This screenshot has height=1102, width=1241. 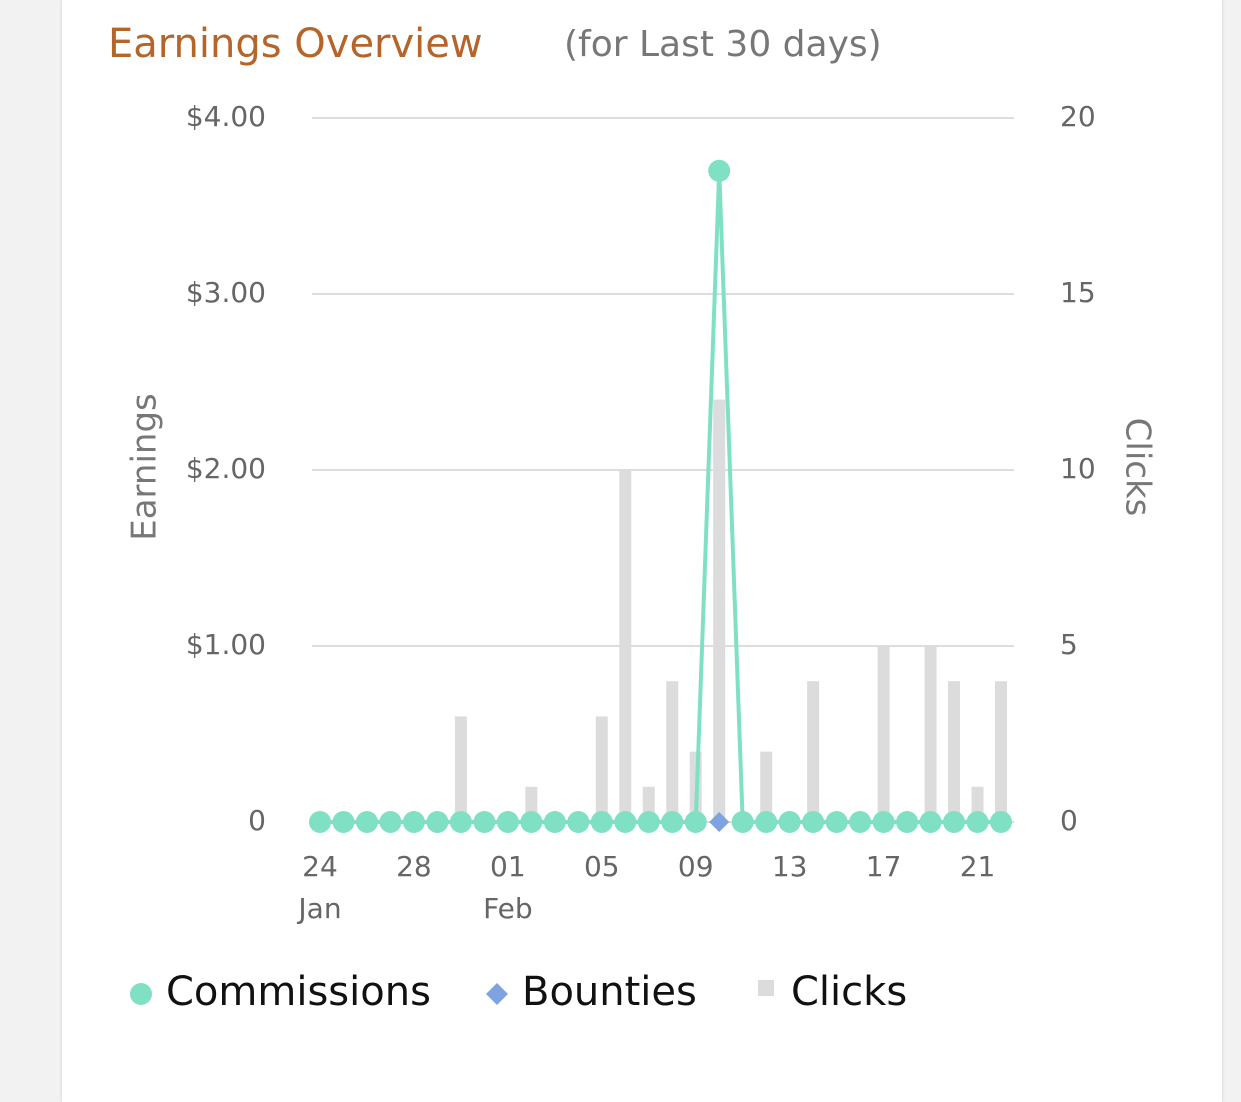 What do you see at coordinates (696, 866) in the screenshot?
I see `x-tick-label: 09` at bounding box center [696, 866].